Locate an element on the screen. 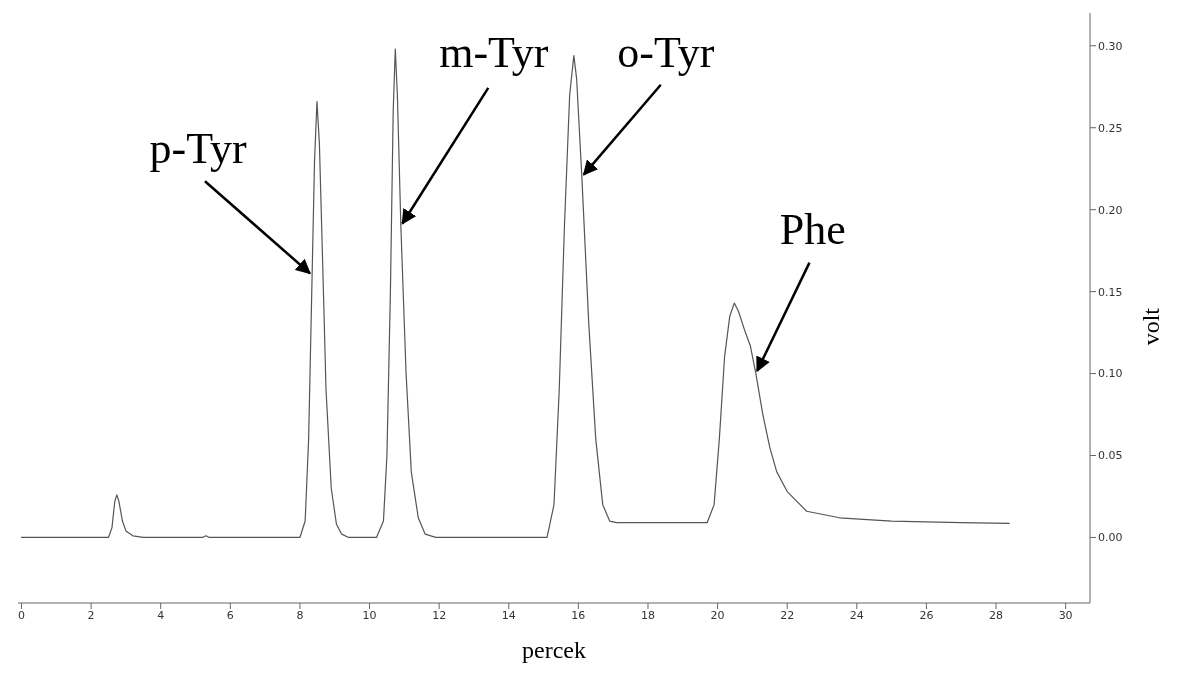  y-tick-label: 0.05 is located at coordinates (1110, 456).